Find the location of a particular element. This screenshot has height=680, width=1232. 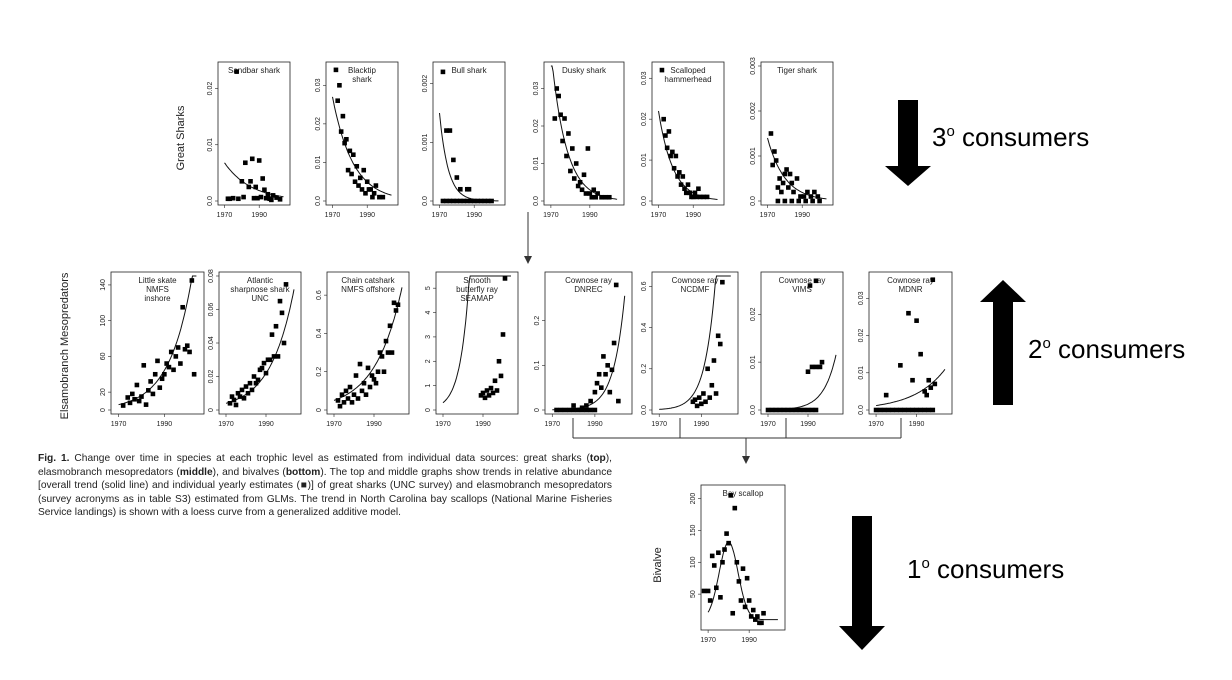

panel-title-line: NMFS offshore is located at coordinates (368, 289).